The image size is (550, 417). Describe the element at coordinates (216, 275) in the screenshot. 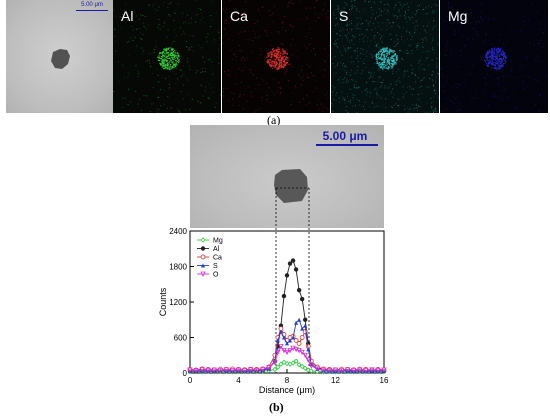

I see `legend-label-o: O` at that location.